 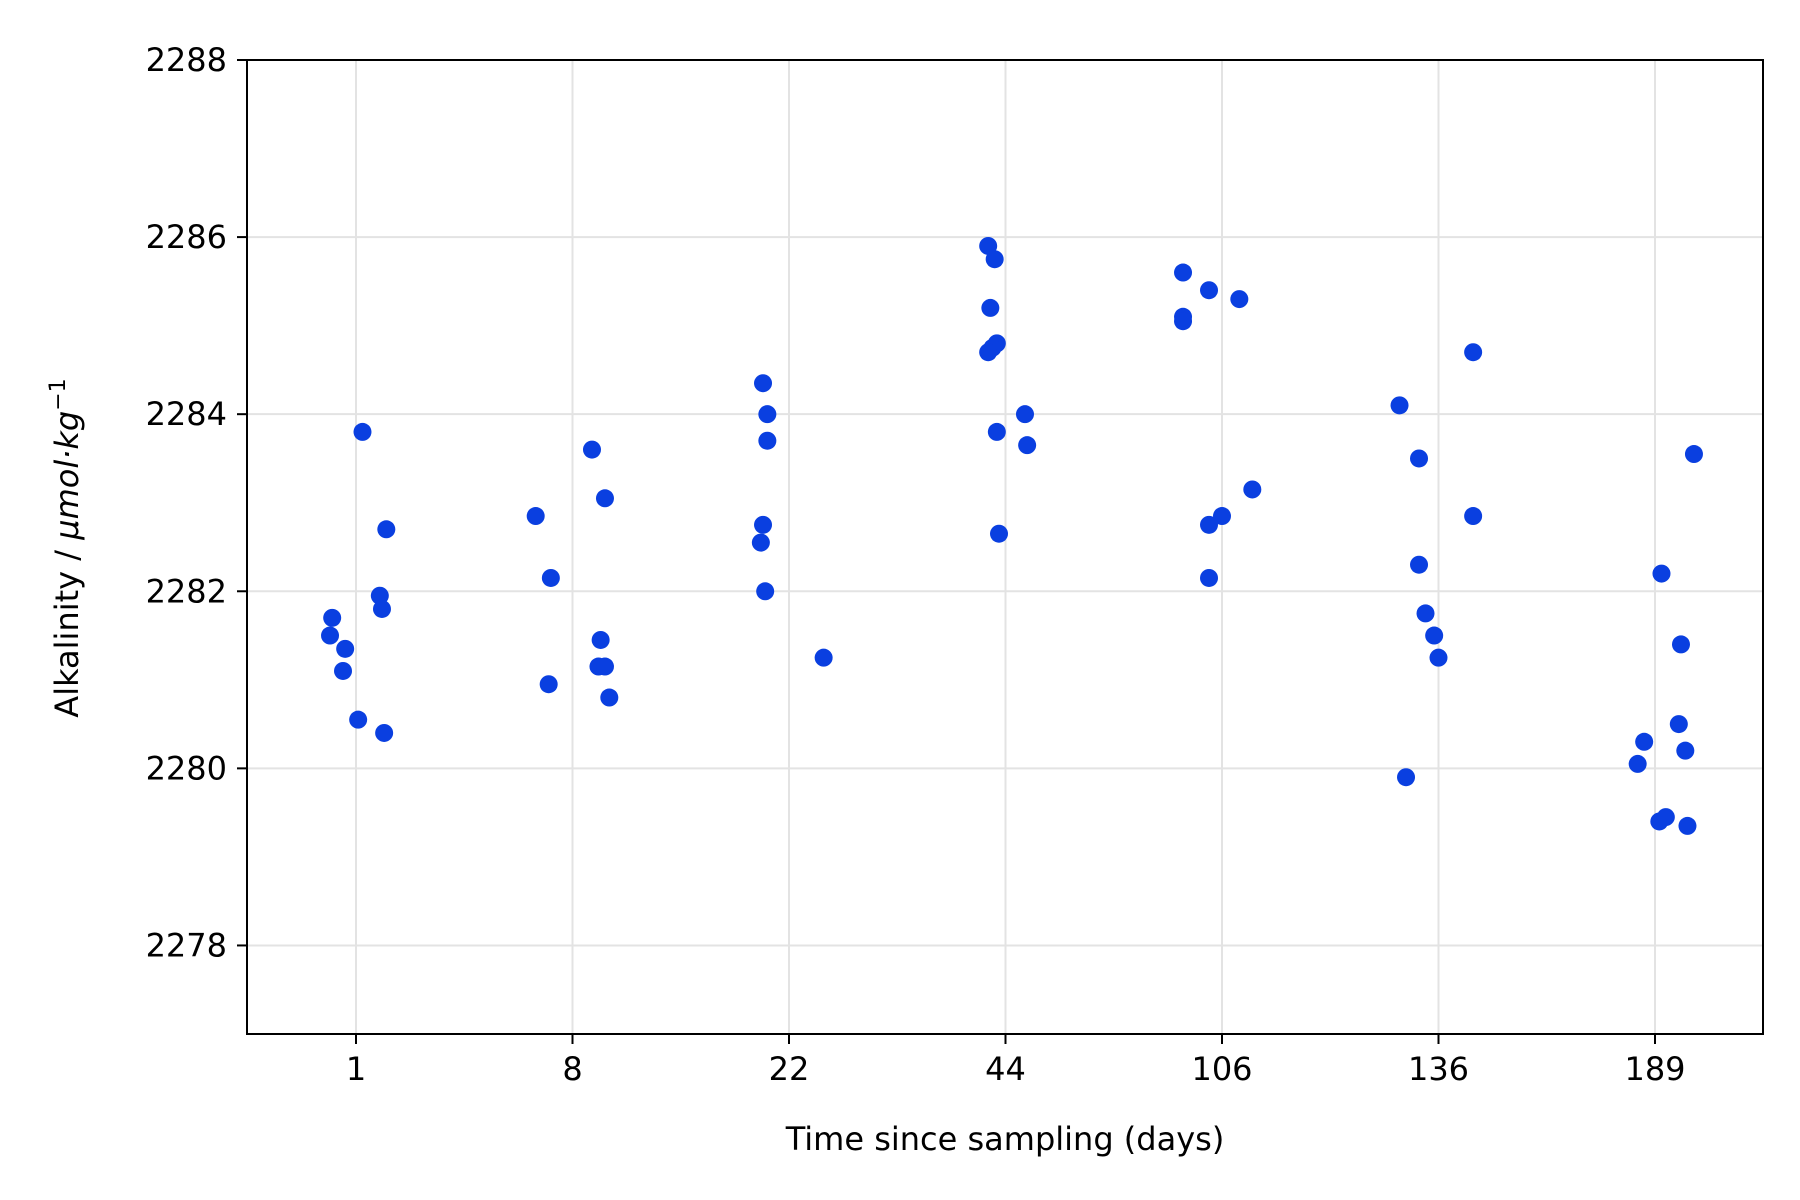 I want to click on y-tick-label: 2288, so click(x=186, y=60).